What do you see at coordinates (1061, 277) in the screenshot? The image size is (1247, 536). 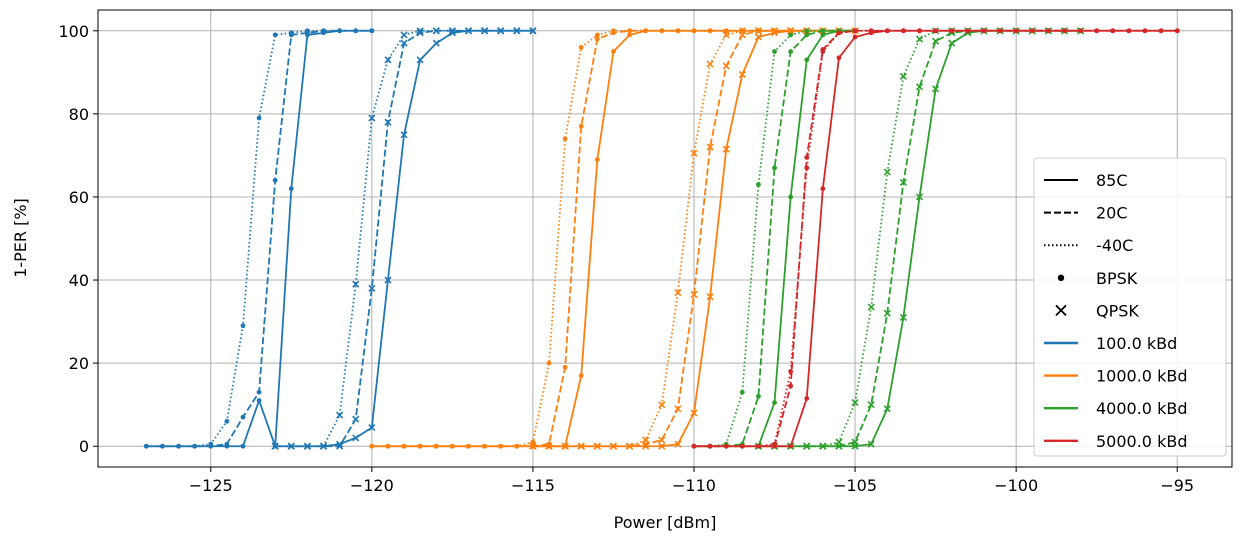 I see `legend-dot-marker` at bounding box center [1061, 277].